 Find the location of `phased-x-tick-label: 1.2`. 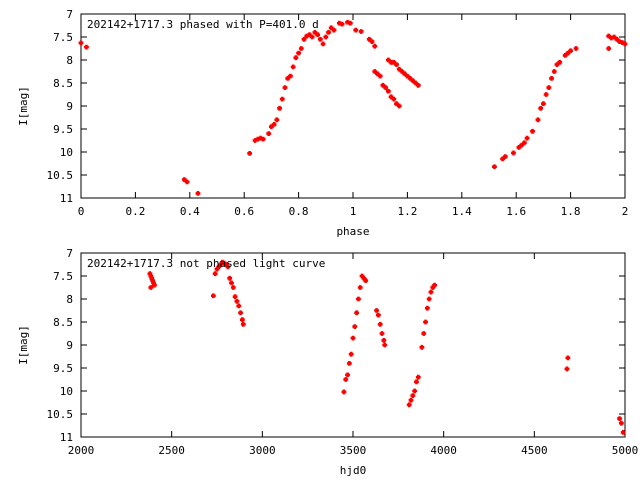

phased-x-tick-label: 1.2 is located at coordinates (407, 211).